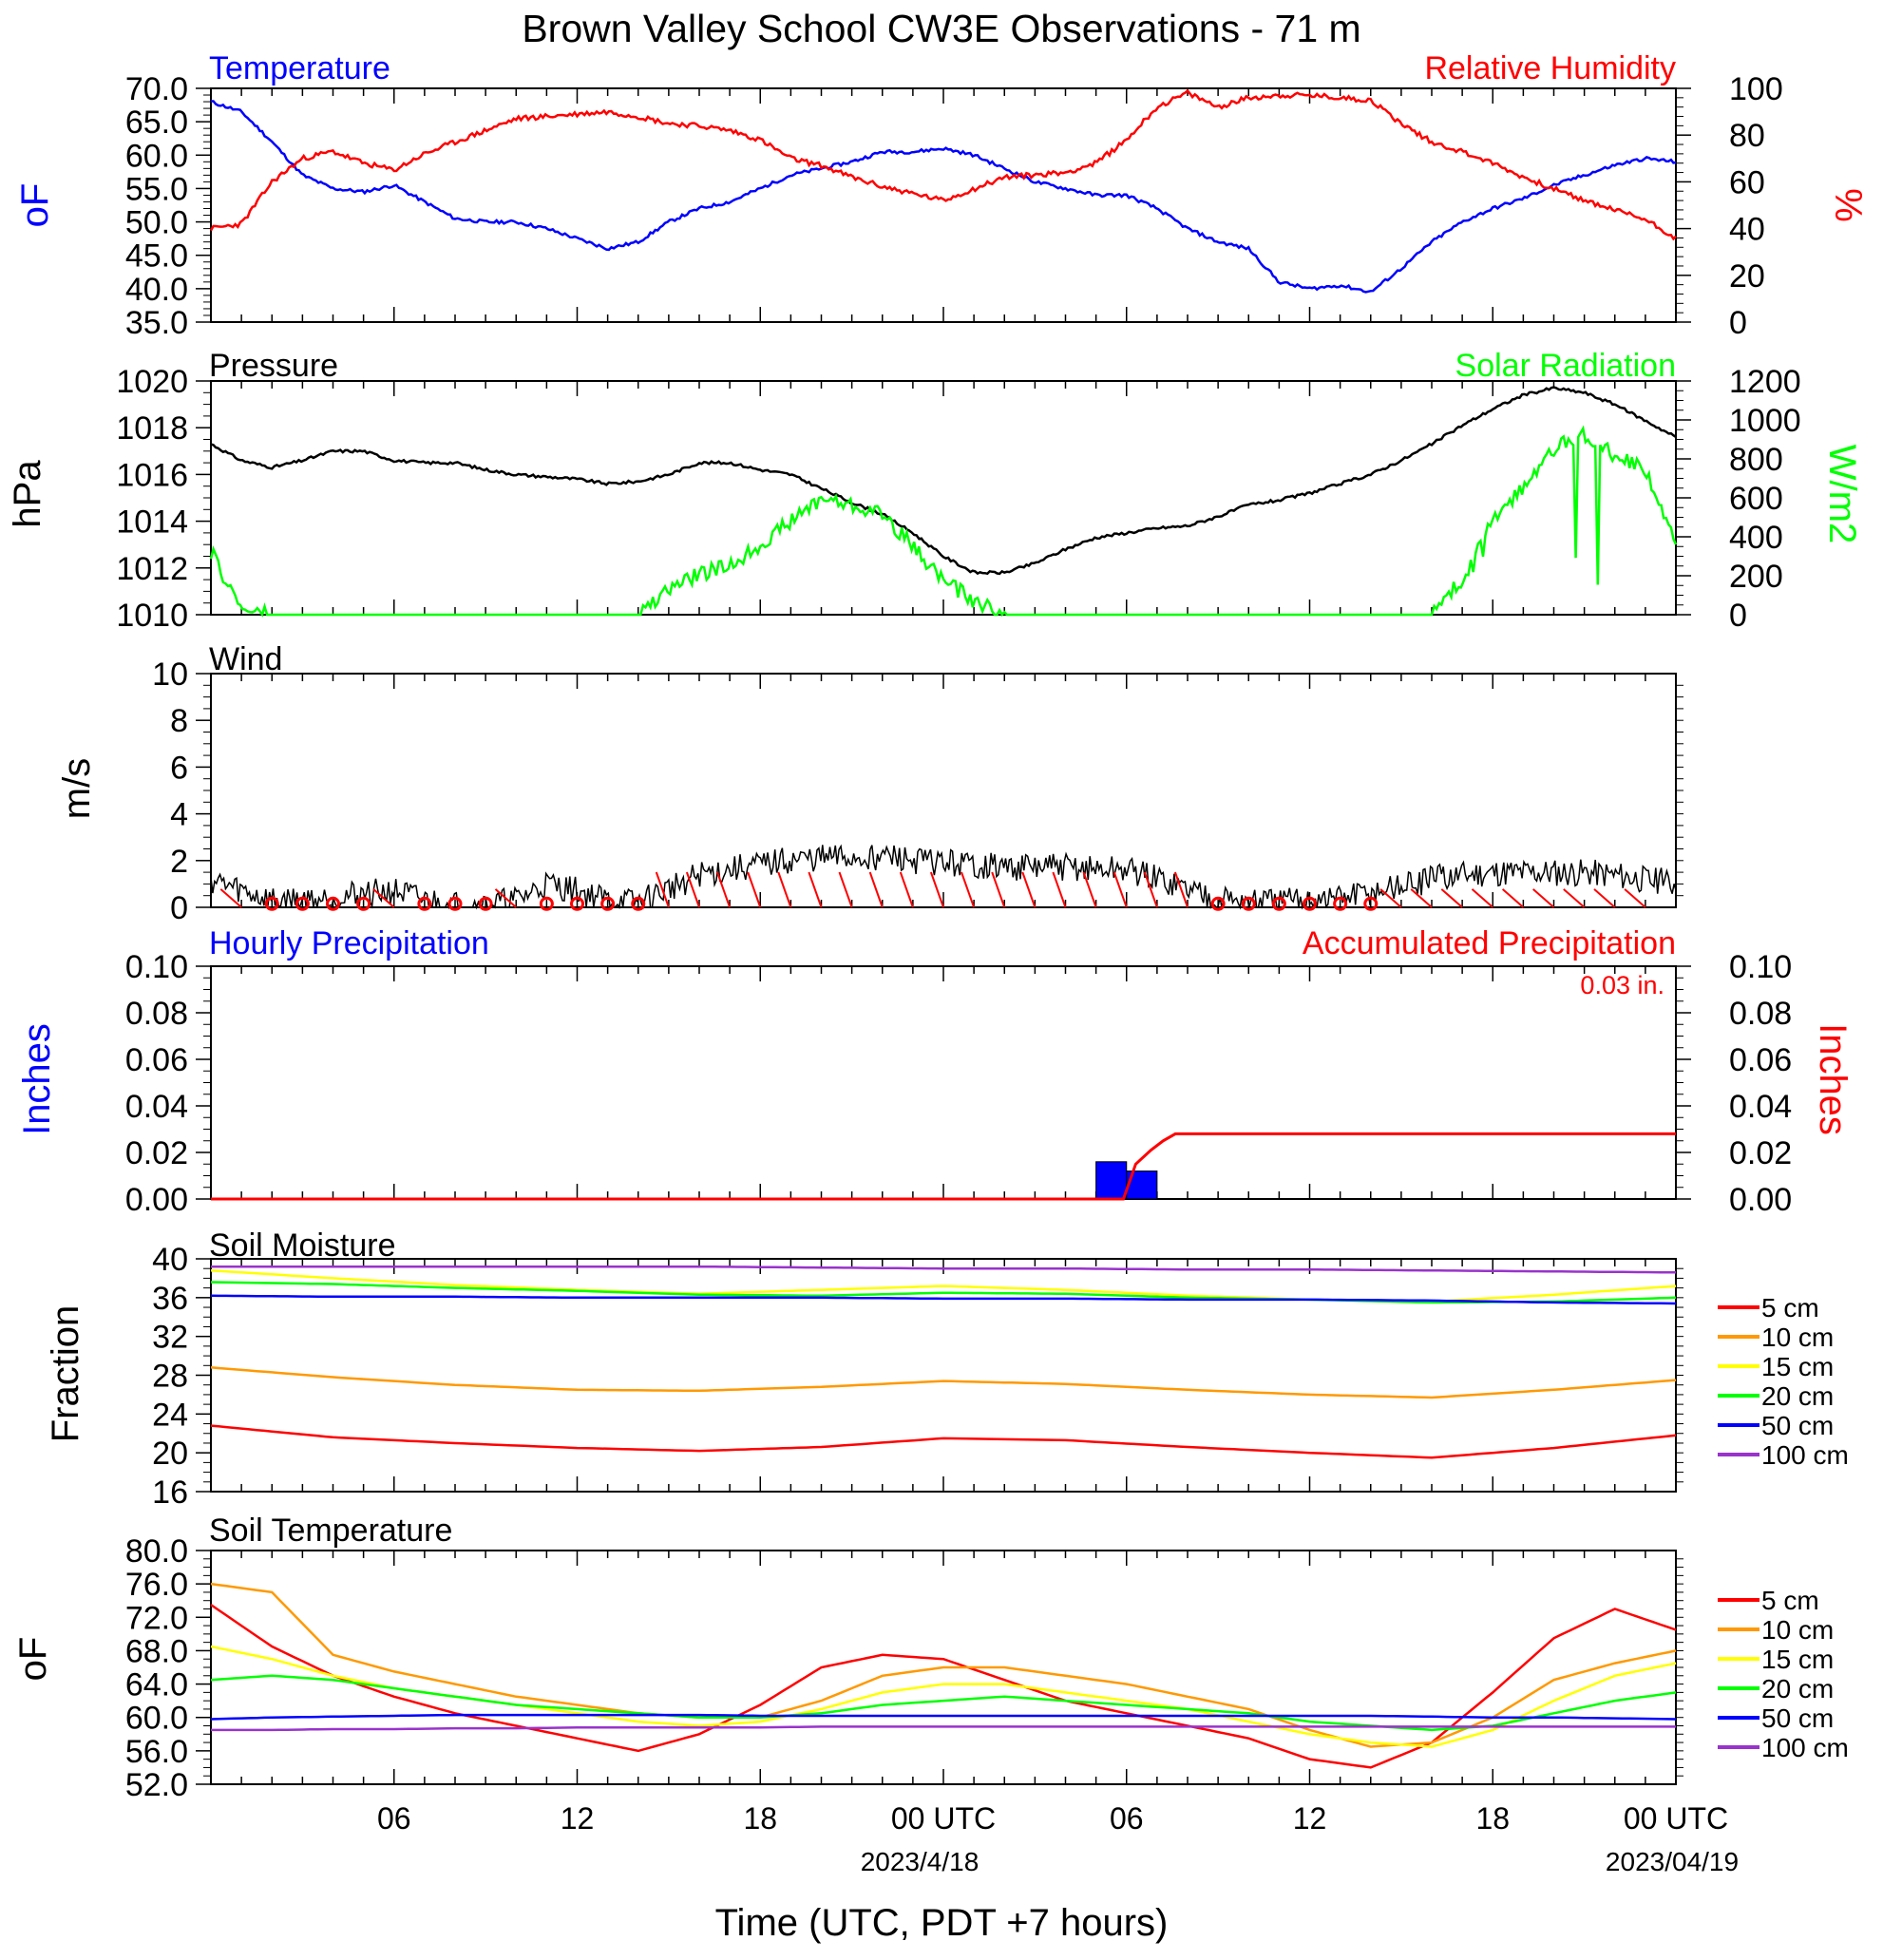  Describe the element at coordinates (156, 256) in the screenshot. I see `temp-tick-label: 45.0` at that location.